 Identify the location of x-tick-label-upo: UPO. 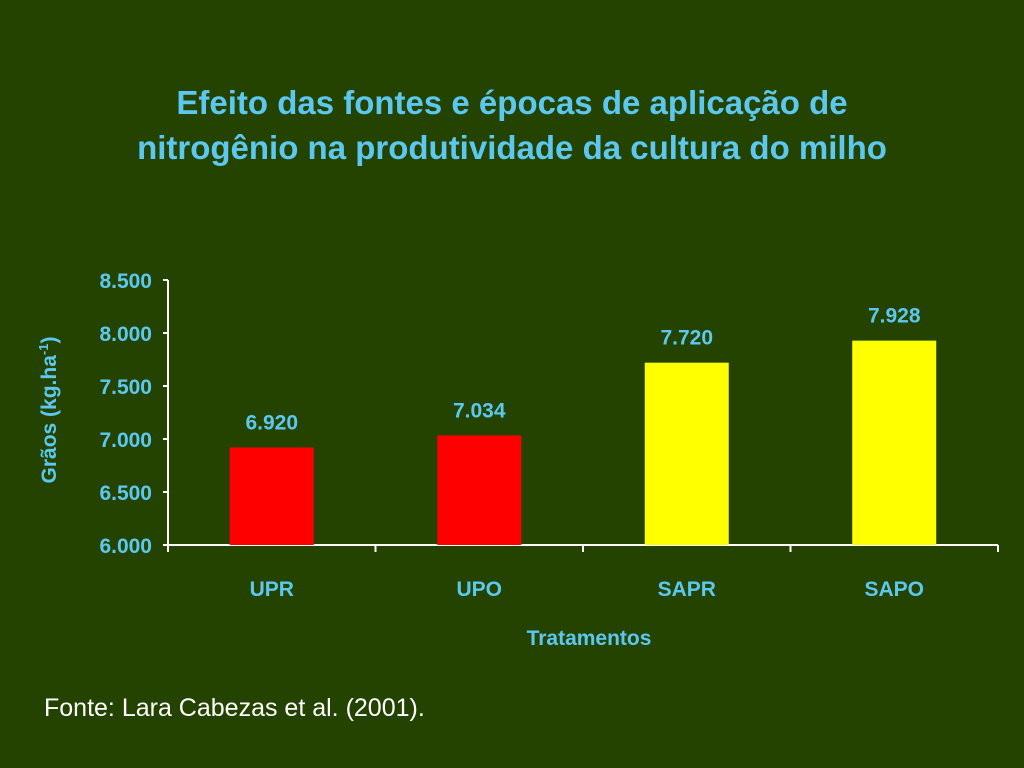
(479, 589).